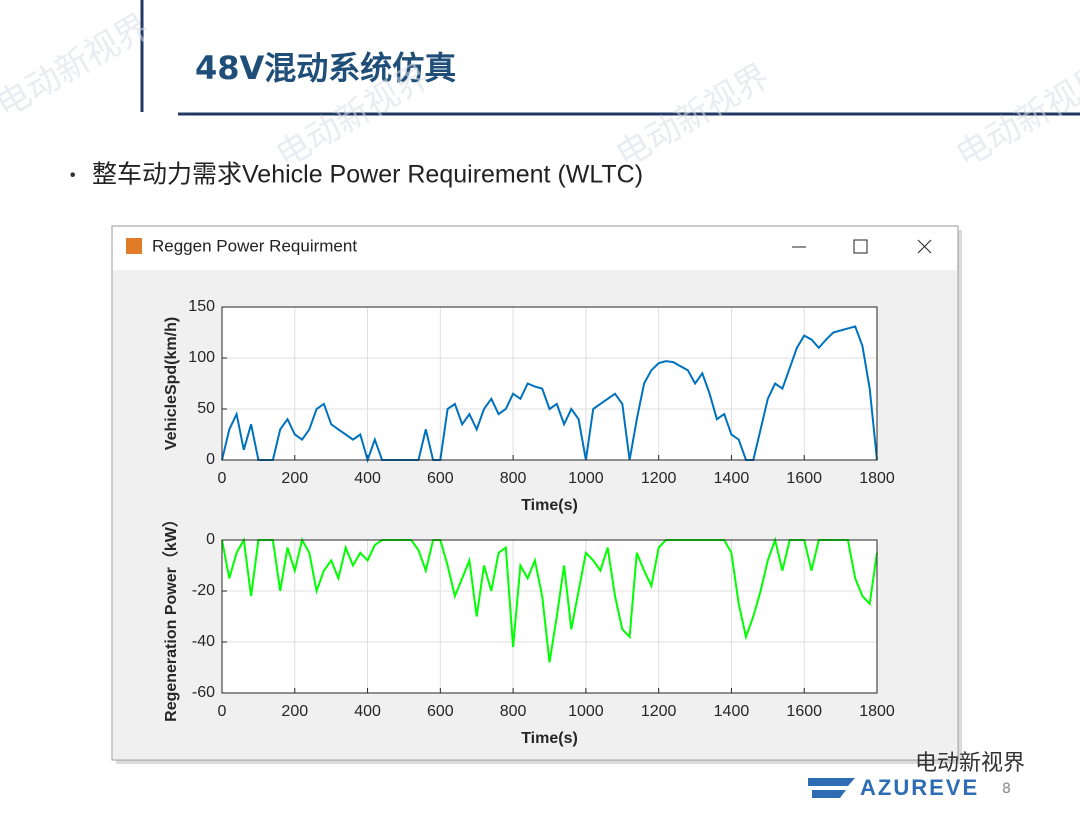 Image resolution: width=1080 pixels, height=814 pixels. I want to click on maximize-button, so click(860, 246).